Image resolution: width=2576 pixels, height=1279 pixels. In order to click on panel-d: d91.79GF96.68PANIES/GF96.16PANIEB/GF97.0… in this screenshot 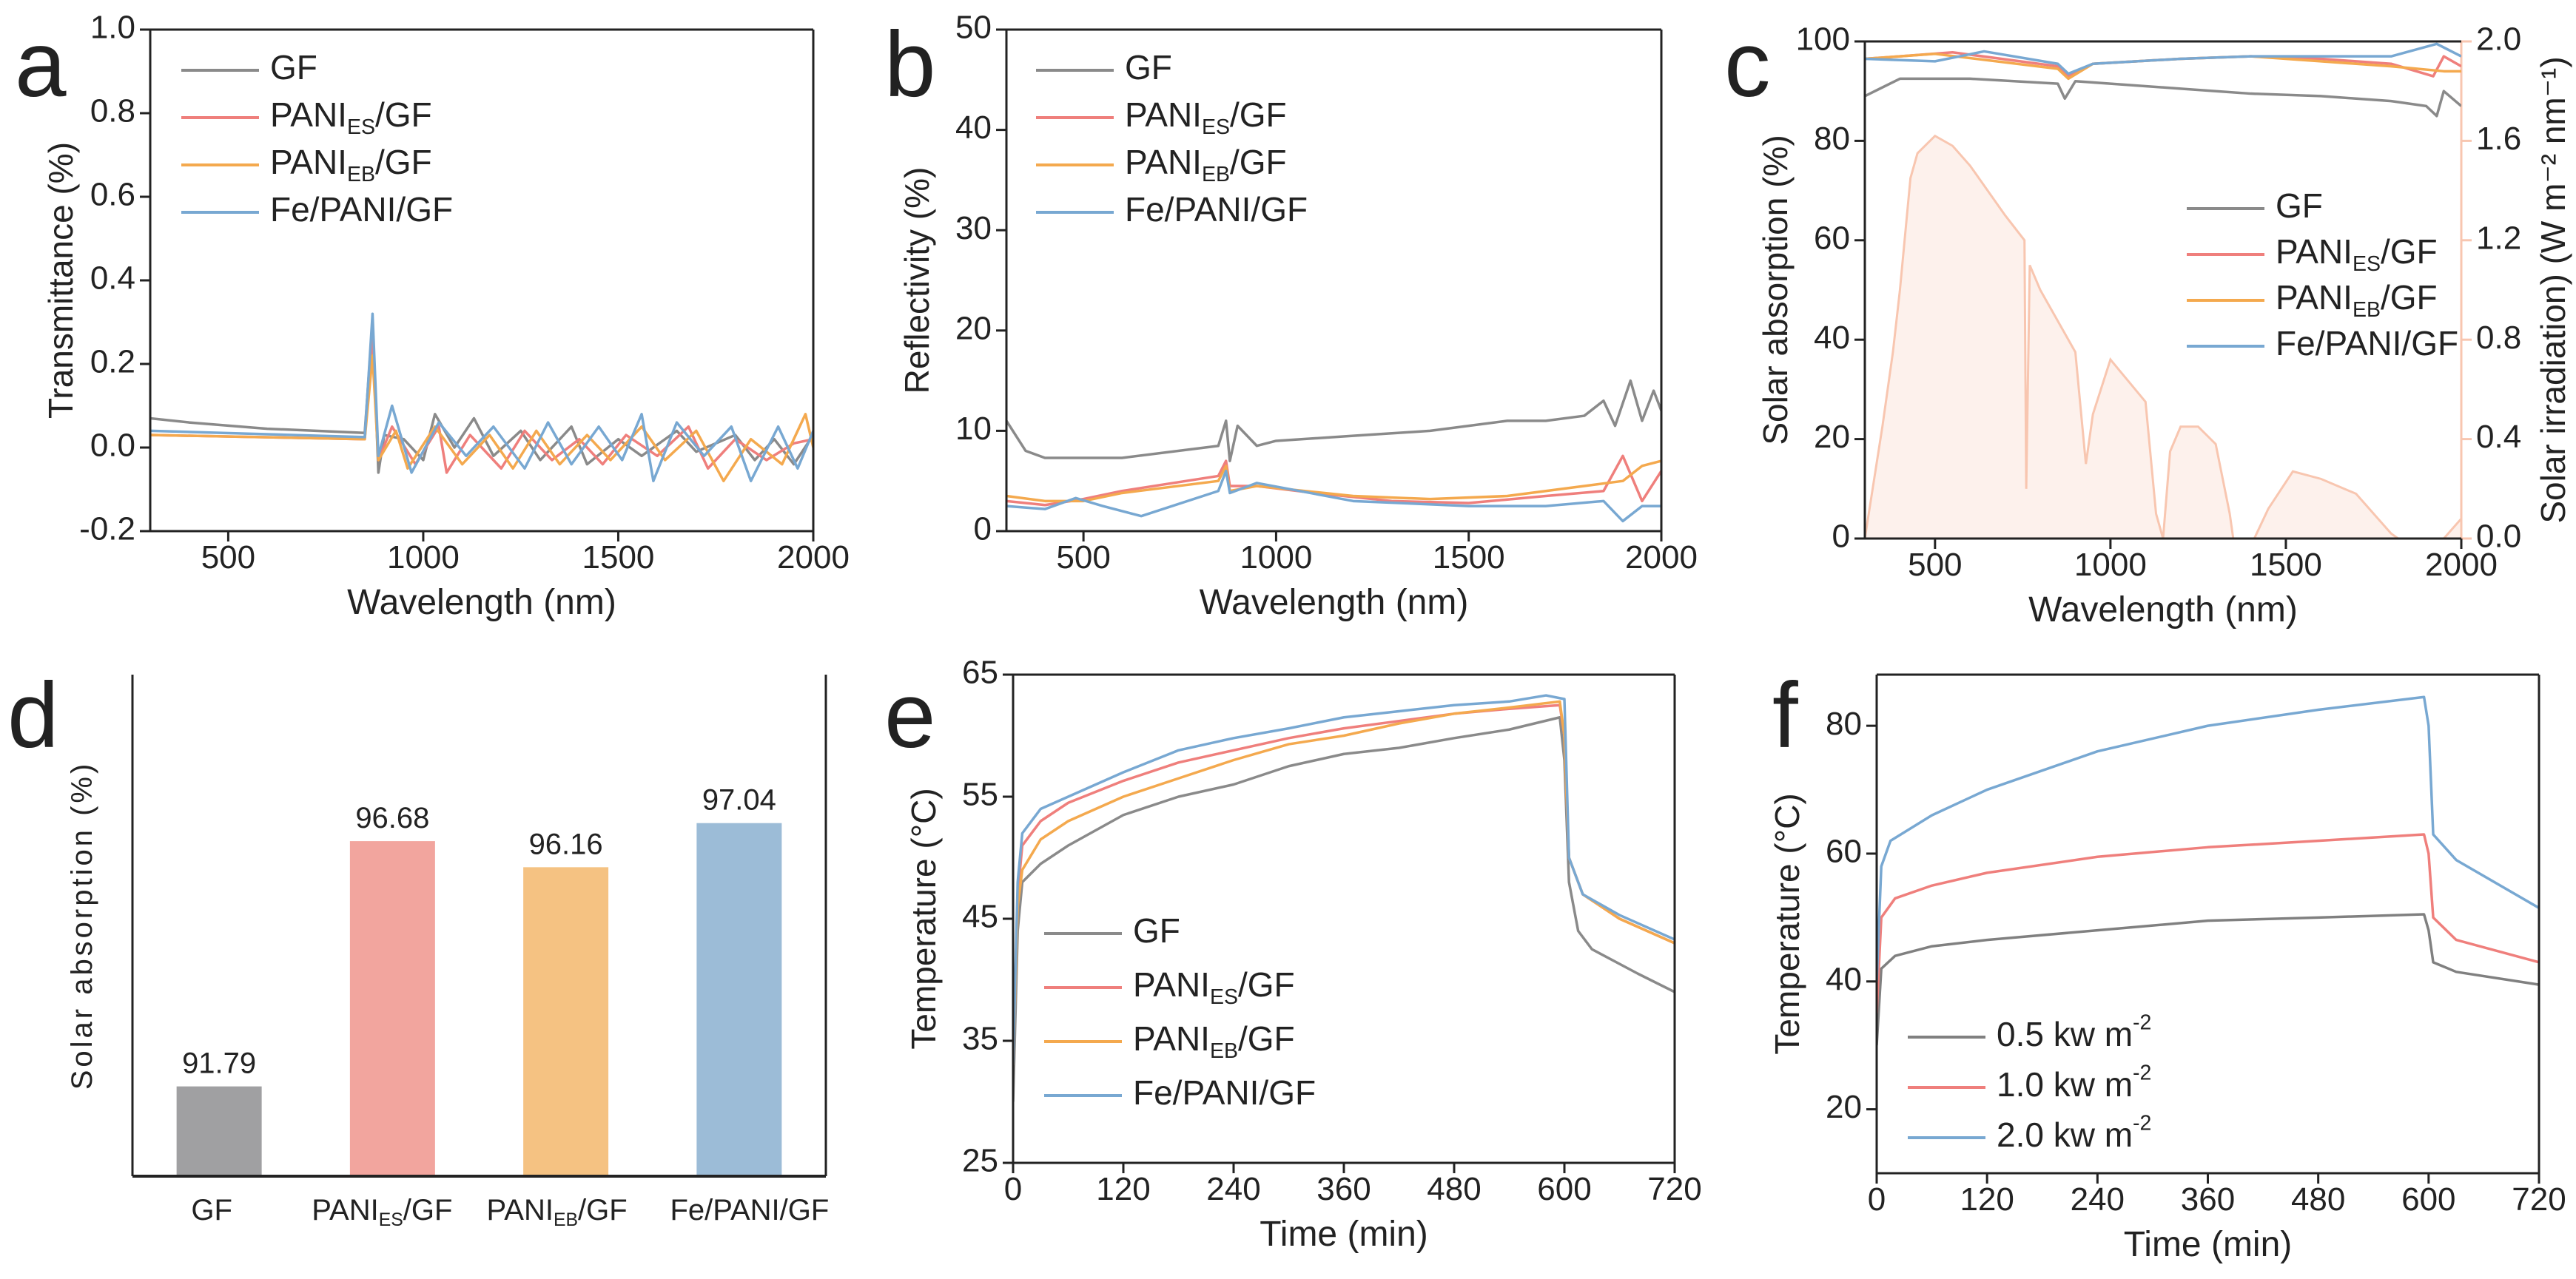, I will do `click(418, 947)`.